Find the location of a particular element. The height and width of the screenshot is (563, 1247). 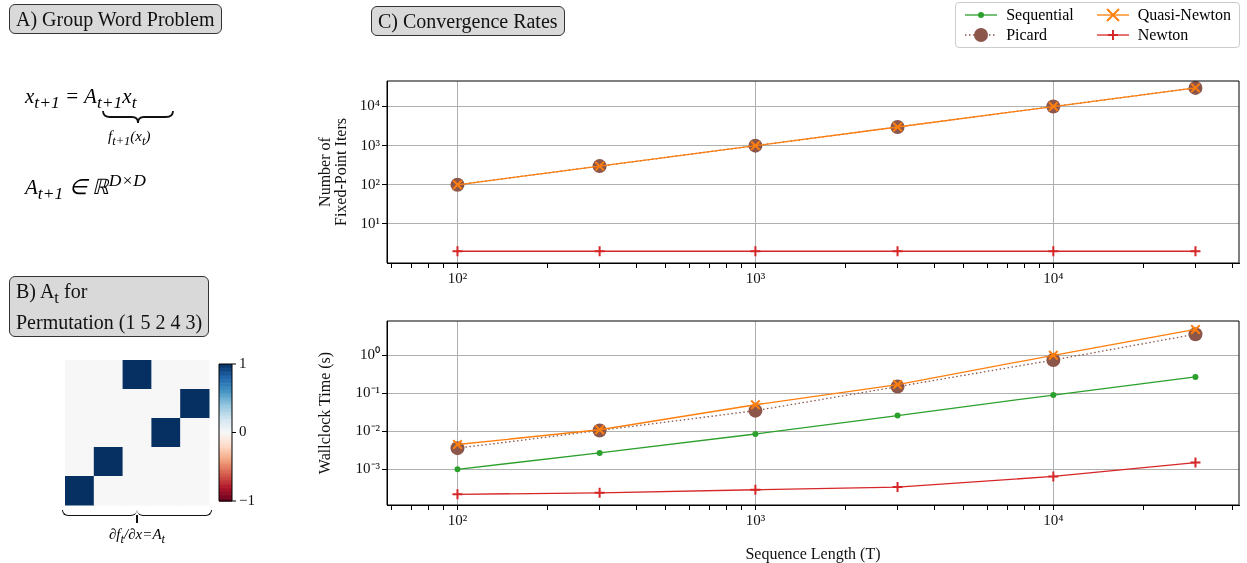

y-tick-label: 10⁰ is located at coordinates (370, 354).